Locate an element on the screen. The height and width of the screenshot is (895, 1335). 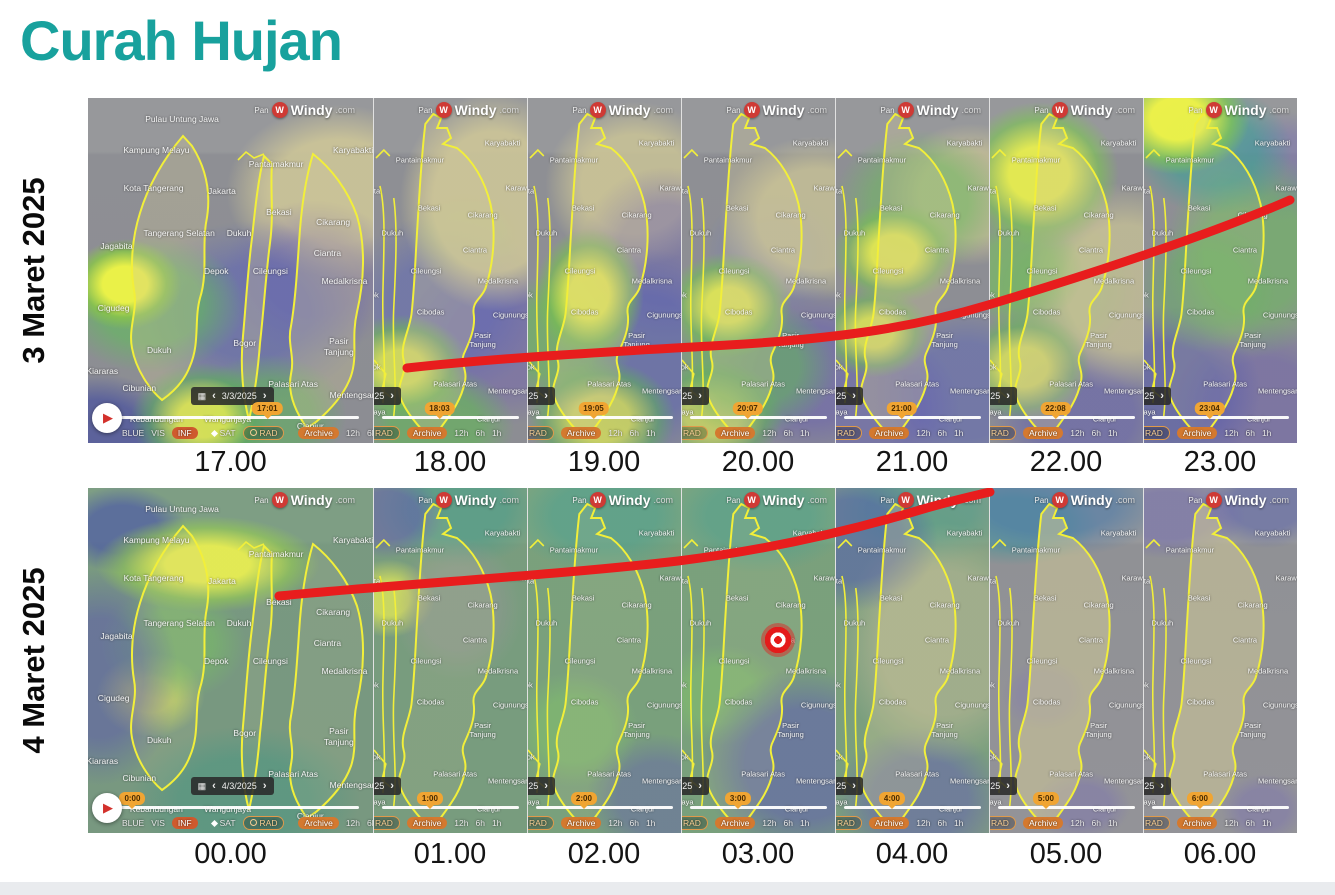
layer-option-inf: INF is located at coordinates (184, 433).